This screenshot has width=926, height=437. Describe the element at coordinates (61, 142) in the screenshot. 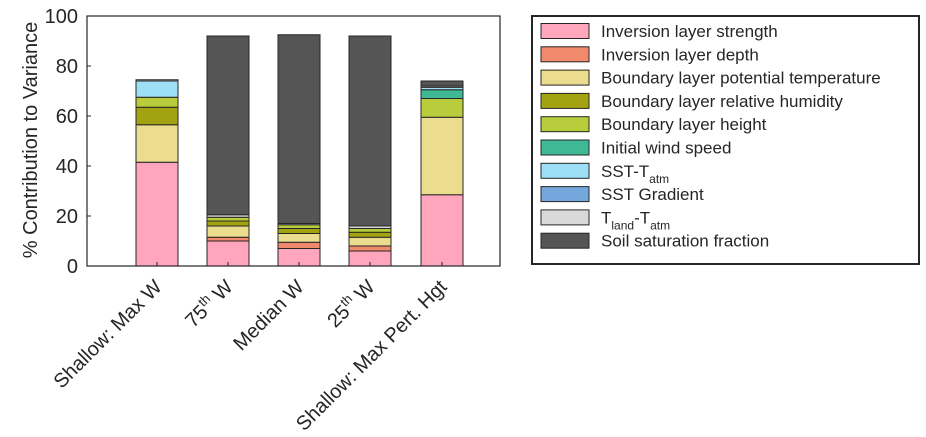

I see `y-tick-labels: 0 20 40 60 80 100` at that location.